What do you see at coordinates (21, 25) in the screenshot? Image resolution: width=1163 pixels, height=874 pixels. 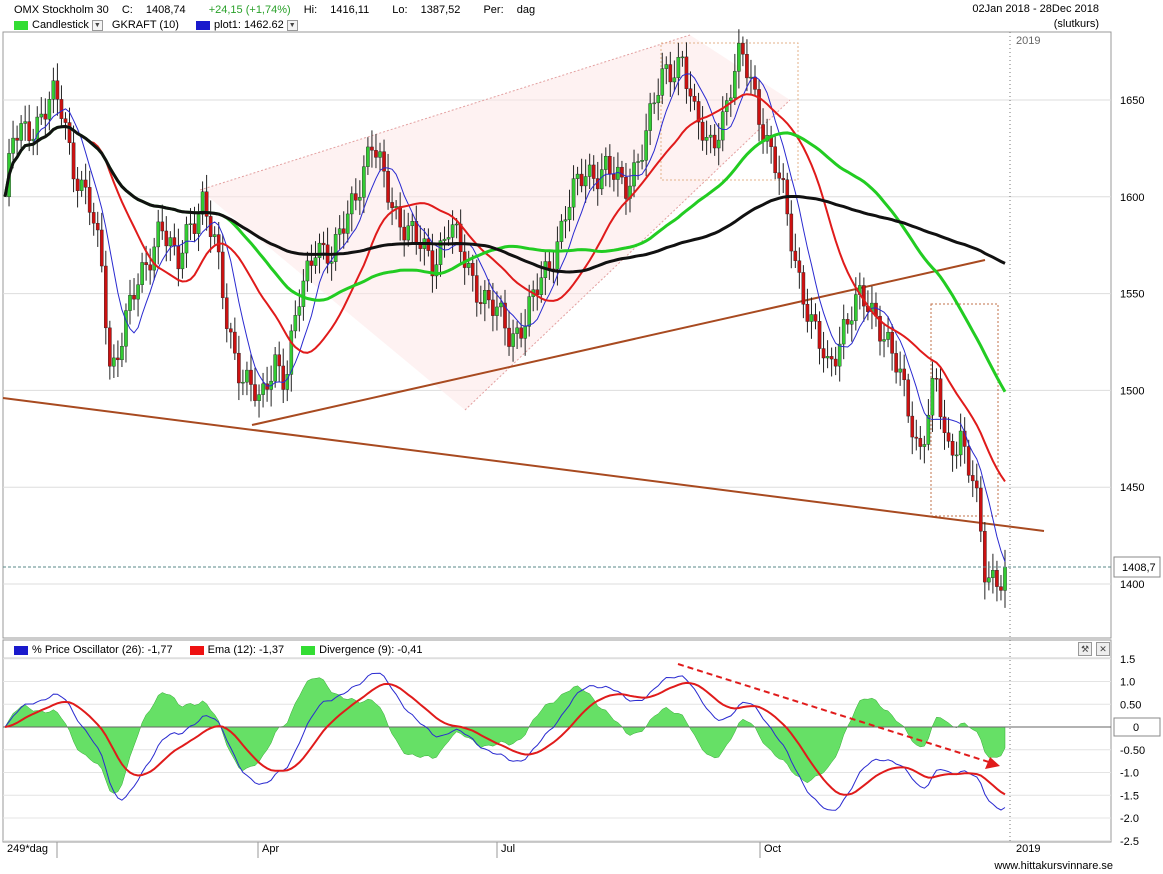 I see `candlestick-swatch` at bounding box center [21, 25].